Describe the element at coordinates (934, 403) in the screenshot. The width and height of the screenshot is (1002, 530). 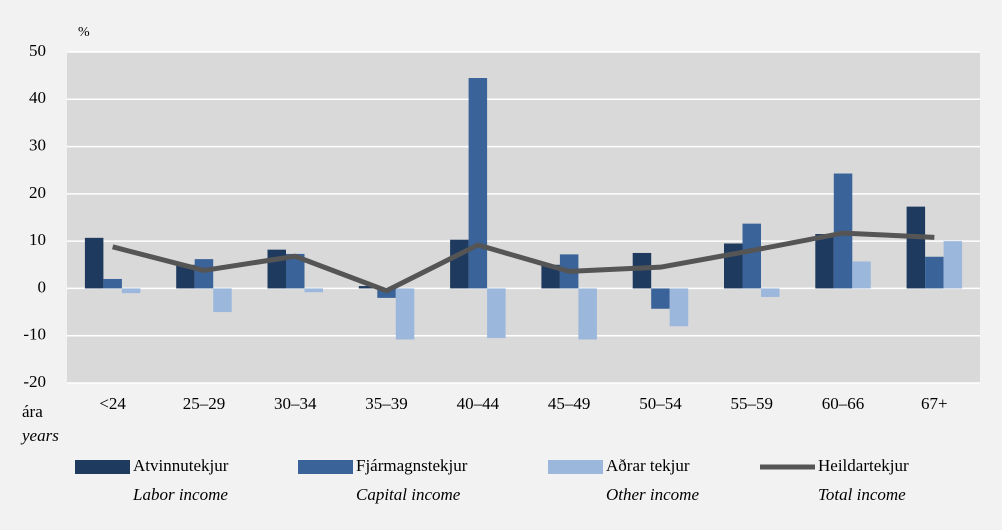
I see `x-tick-label: 67+` at that location.